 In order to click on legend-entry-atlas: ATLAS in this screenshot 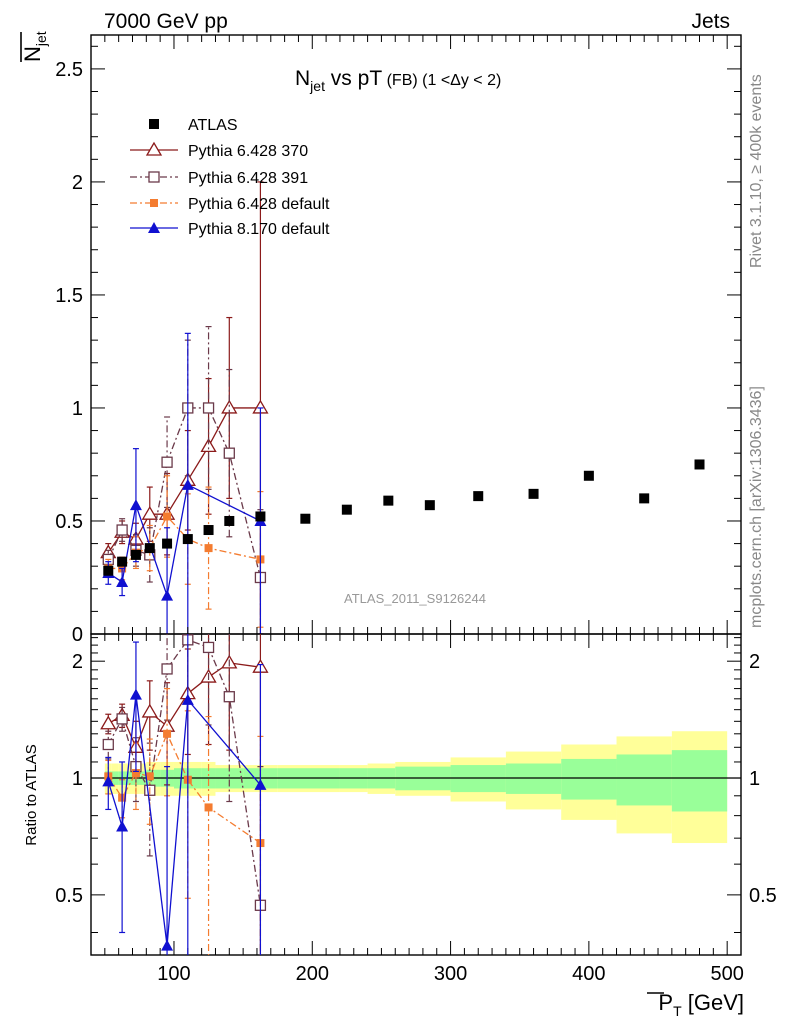, I will do `click(193, 125)`.